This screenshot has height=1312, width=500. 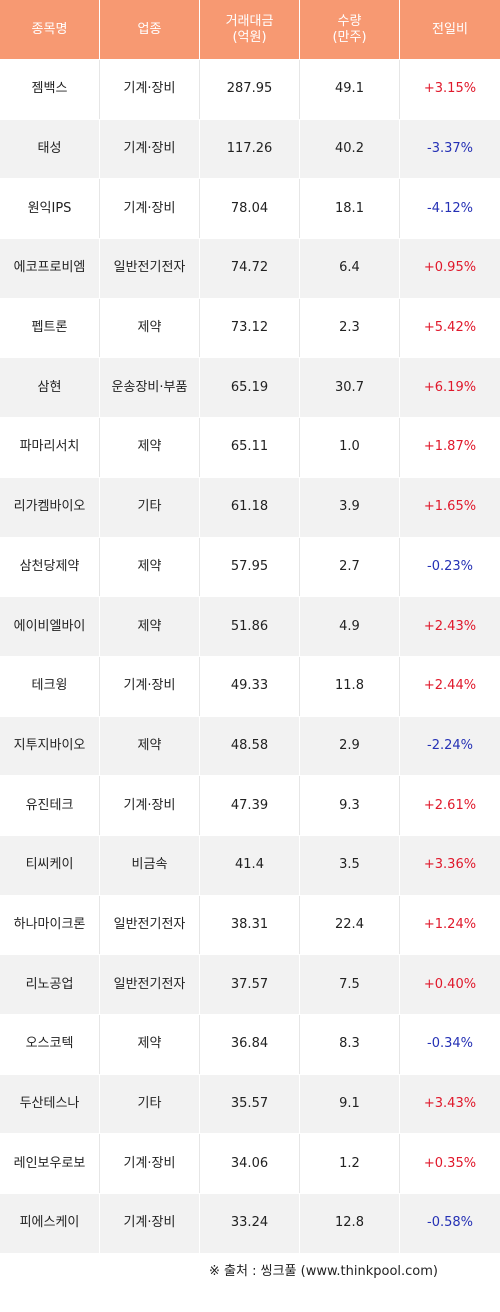 I want to click on stock-name: 하나마이크론, so click(x=50, y=925).